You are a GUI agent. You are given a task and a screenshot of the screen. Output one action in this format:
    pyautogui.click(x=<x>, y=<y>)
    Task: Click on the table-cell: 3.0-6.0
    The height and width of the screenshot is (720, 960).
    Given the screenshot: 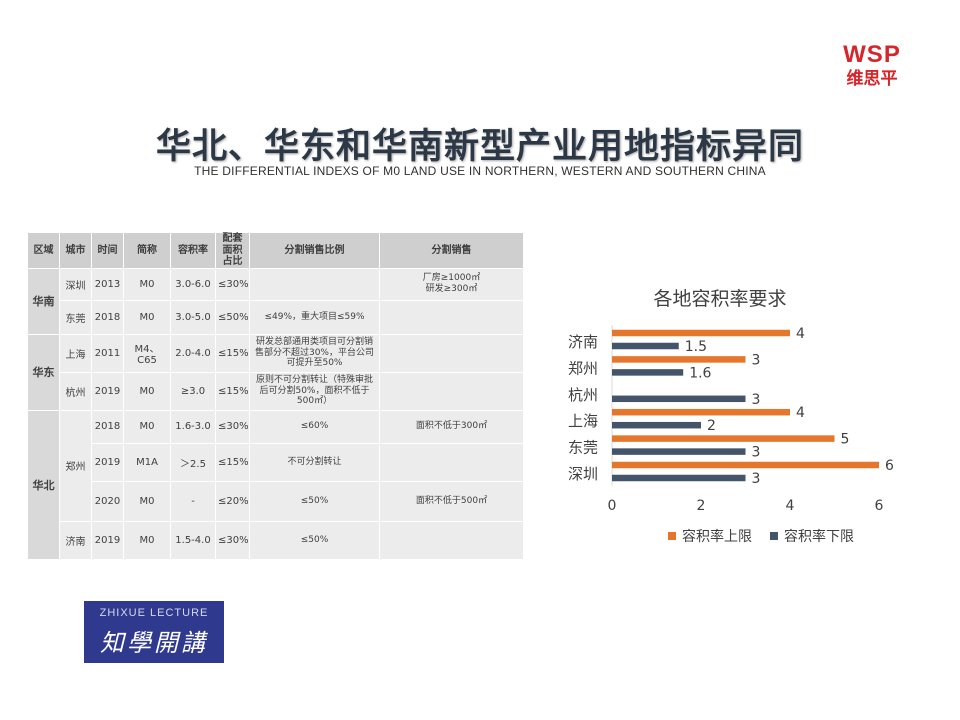 What is the action you would take?
    pyautogui.click(x=193, y=284)
    